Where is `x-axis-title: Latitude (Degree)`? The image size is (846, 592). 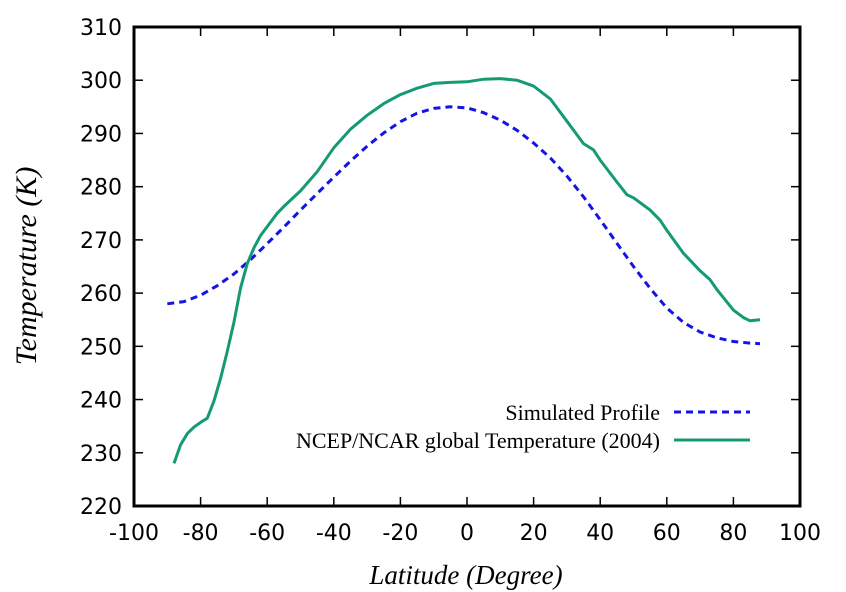
x-axis-title: Latitude (Degree) is located at coordinates (465, 575).